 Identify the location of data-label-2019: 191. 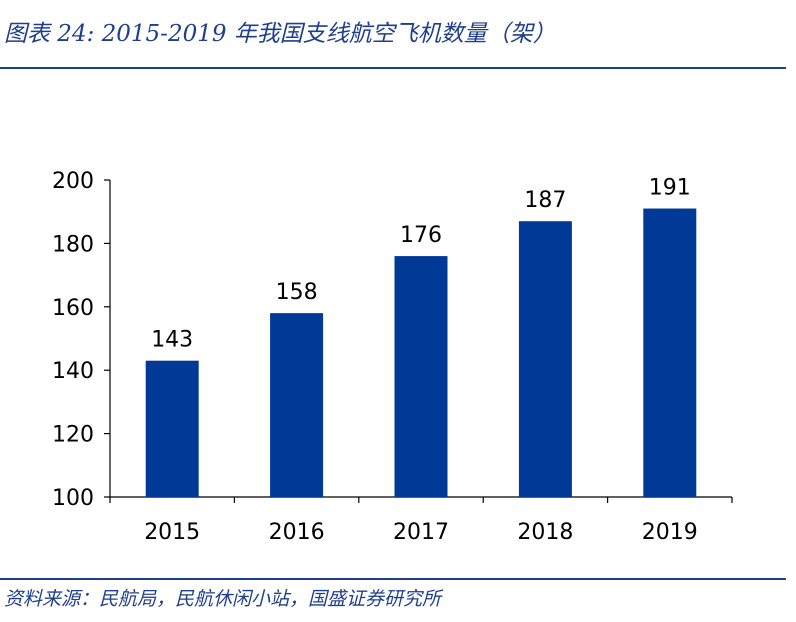
(670, 188).